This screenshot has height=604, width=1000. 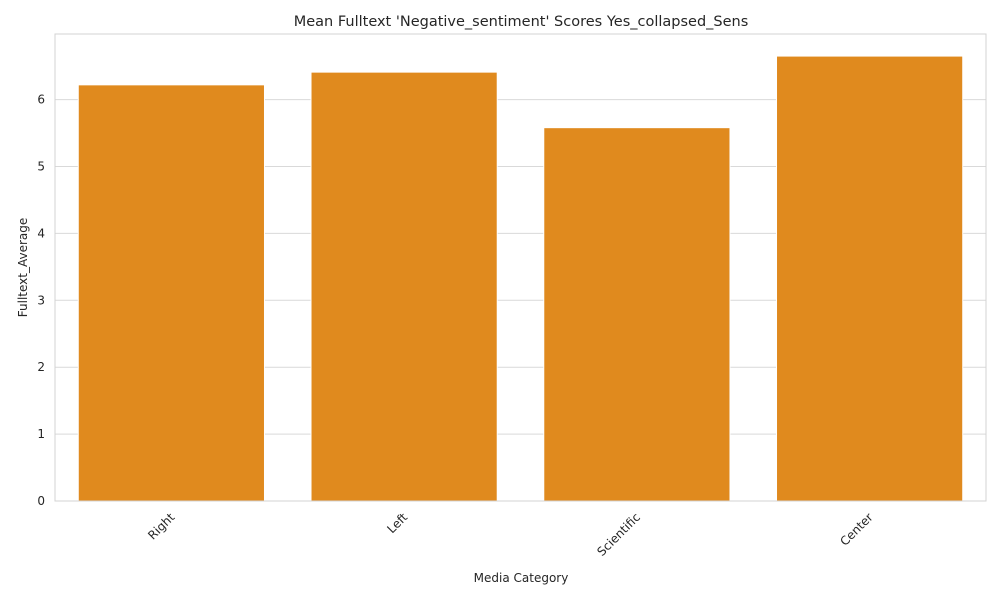 What do you see at coordinates (404, 286) in the screenshot?
I see `bar-left` at bounding box center [404, 286].